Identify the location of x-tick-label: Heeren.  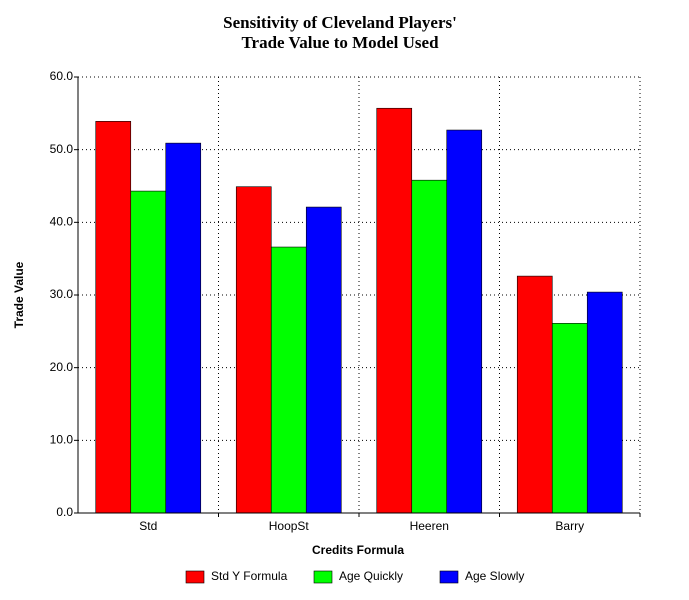
(429, 526).